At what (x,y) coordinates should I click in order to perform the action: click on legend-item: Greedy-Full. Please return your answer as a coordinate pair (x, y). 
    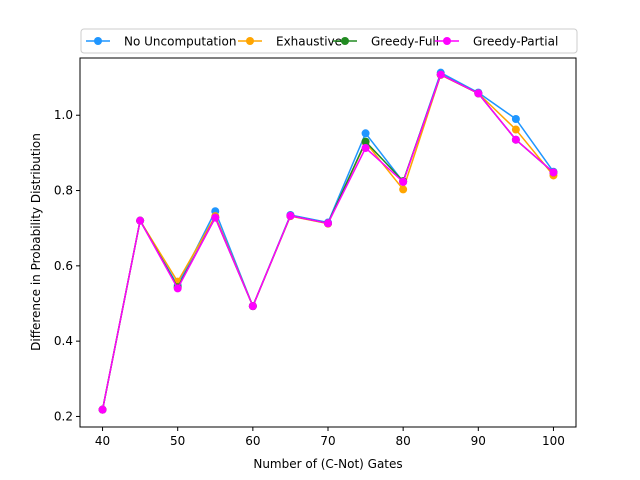
    Looking at the image, I should click on (386, 42).